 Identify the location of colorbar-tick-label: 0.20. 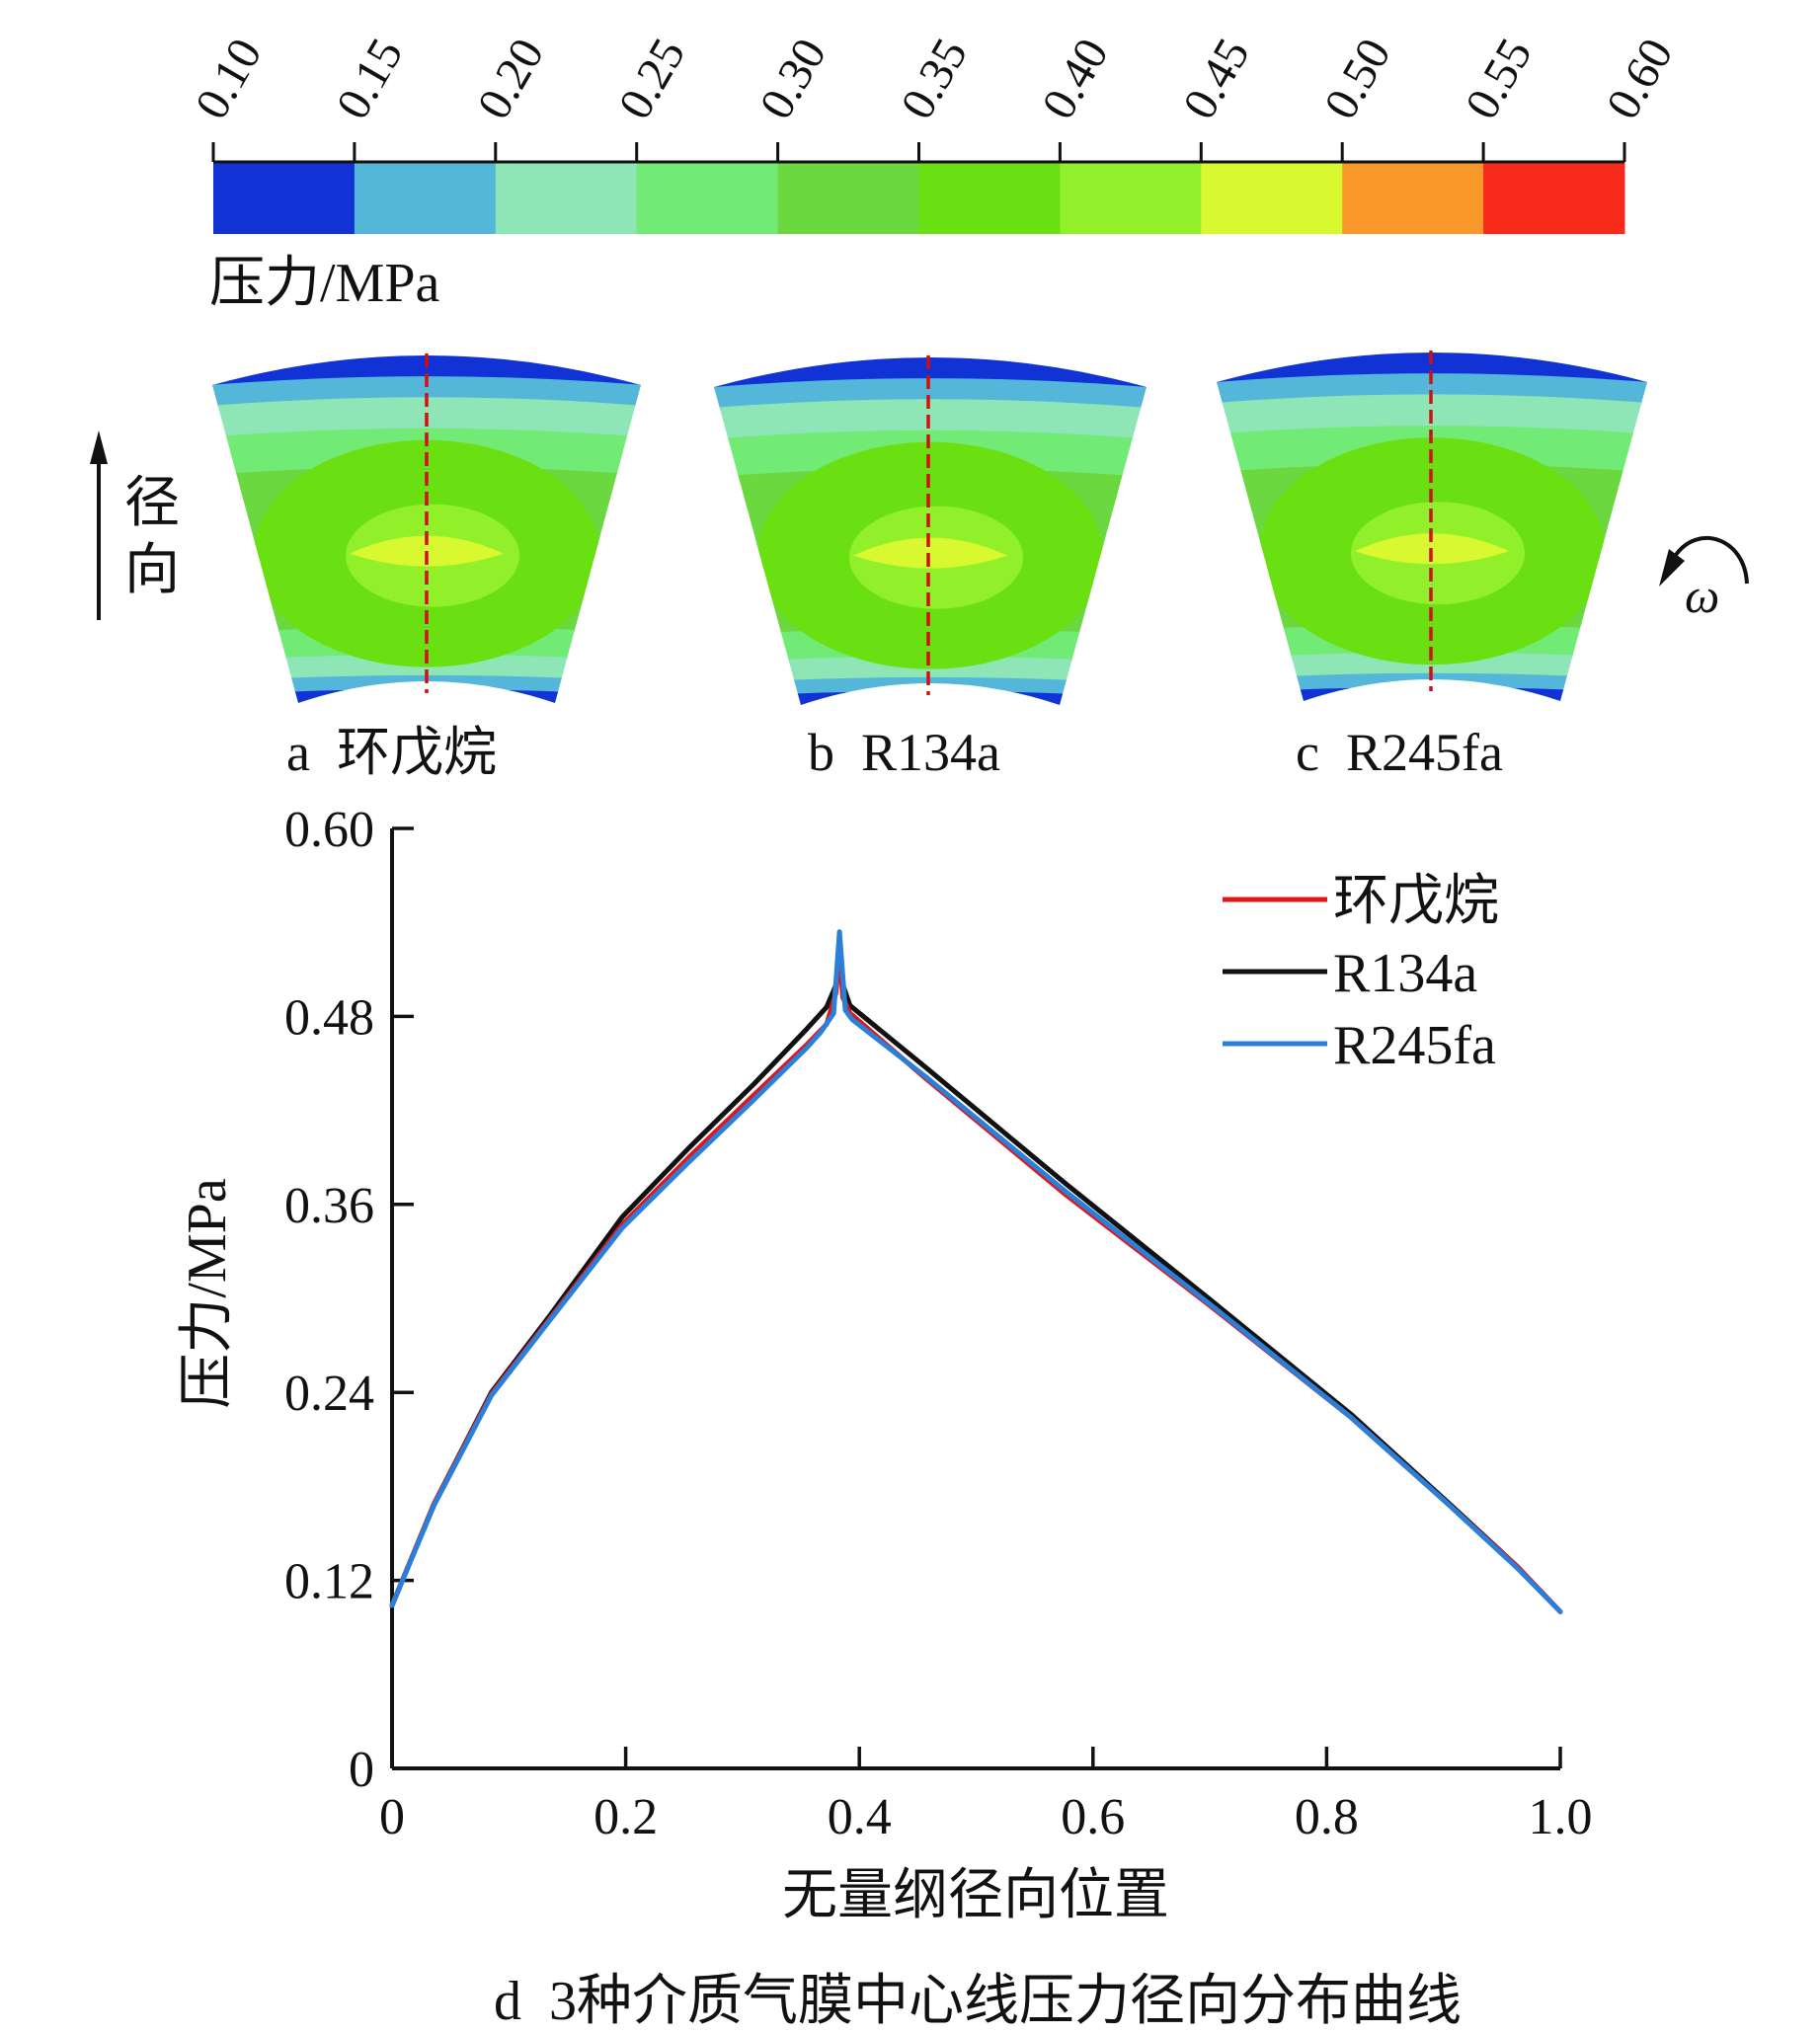
(511, 78).